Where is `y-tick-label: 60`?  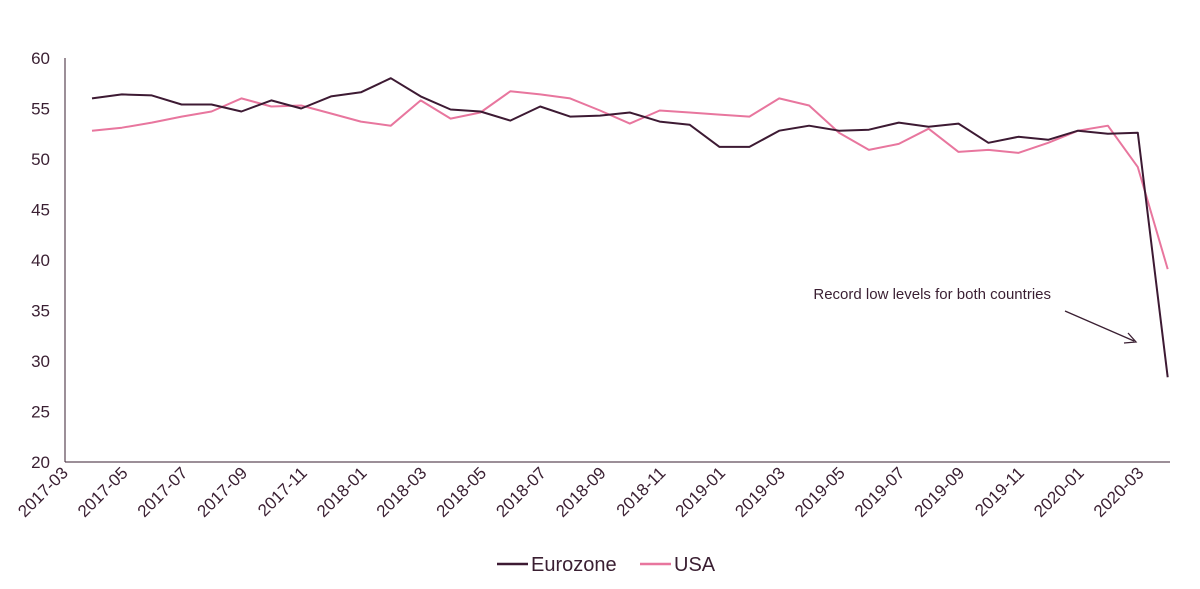
y-tick-label: 60 is located at coordinates (40, 58).